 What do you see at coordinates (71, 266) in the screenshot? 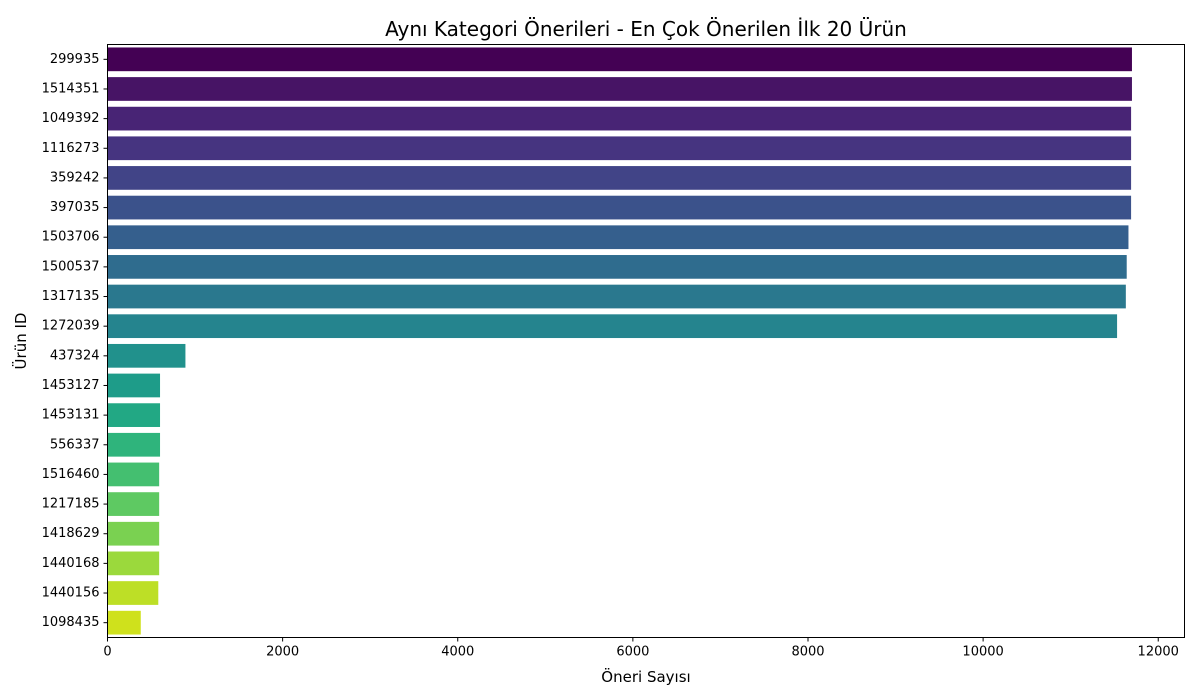
I see `y-tick-label: 1500537` at bounding box center [71, 266].